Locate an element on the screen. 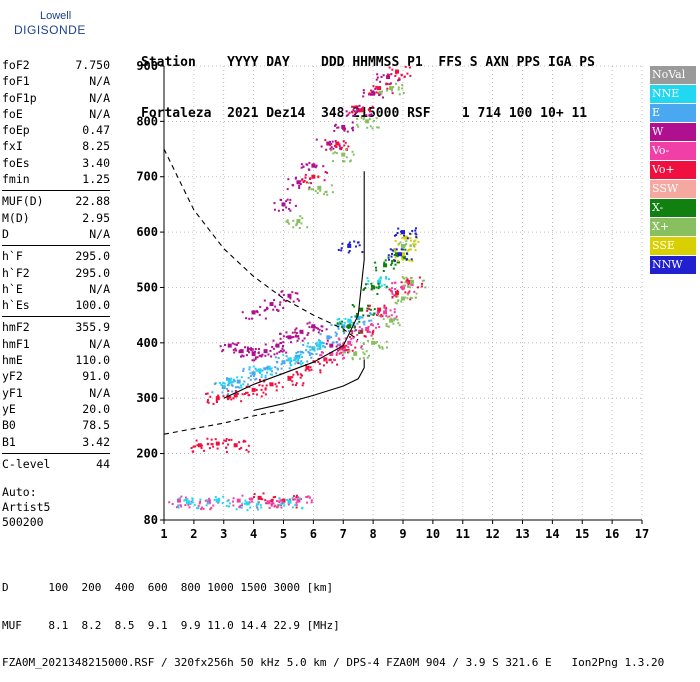 Image resolution: width=700 pixels, height=682 pixels. x-tick-label: 17 is located at coordinates (642, 534).